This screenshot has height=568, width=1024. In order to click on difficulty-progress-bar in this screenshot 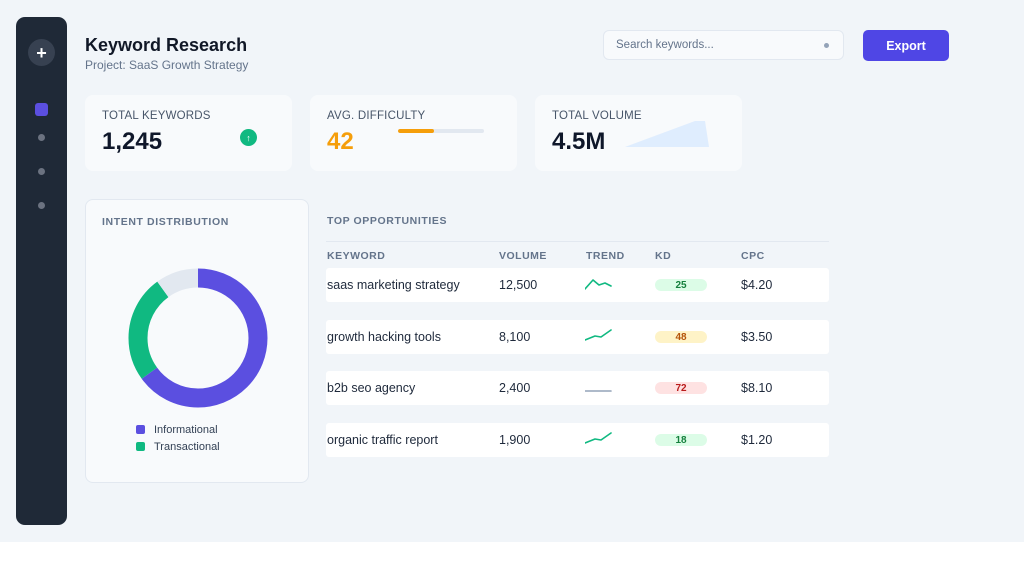, I will do `click(441, 131)`.